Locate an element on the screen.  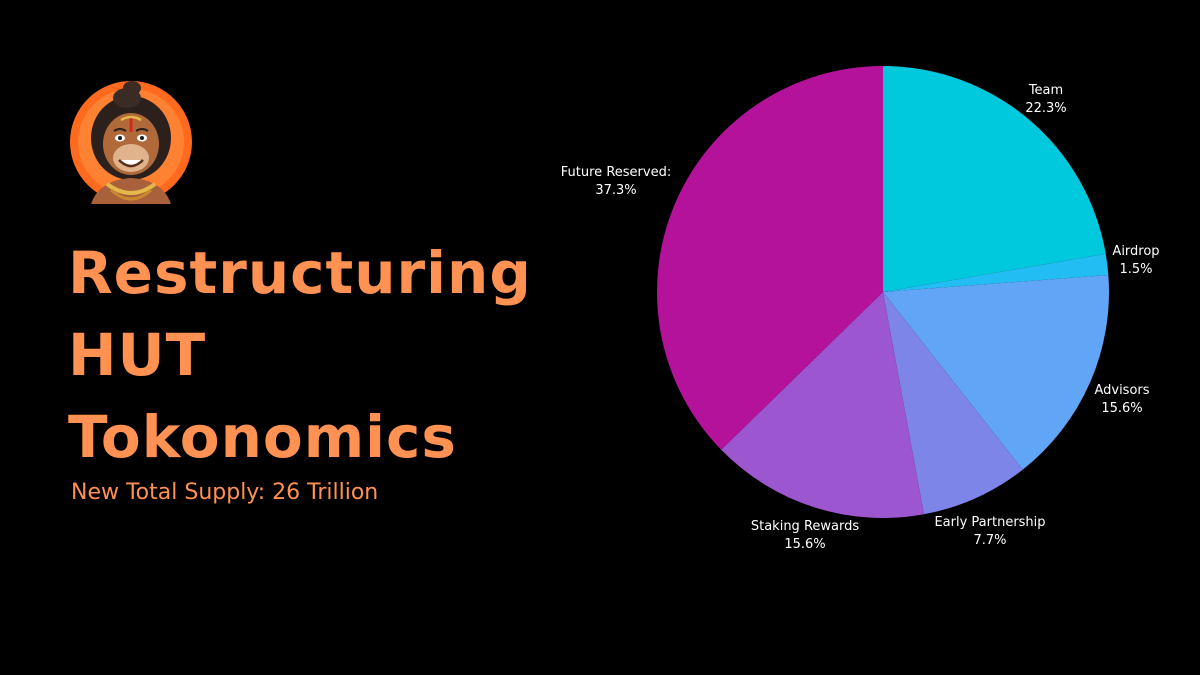
slice-value-label: 22.3% is located at coordinates (1045, 108).